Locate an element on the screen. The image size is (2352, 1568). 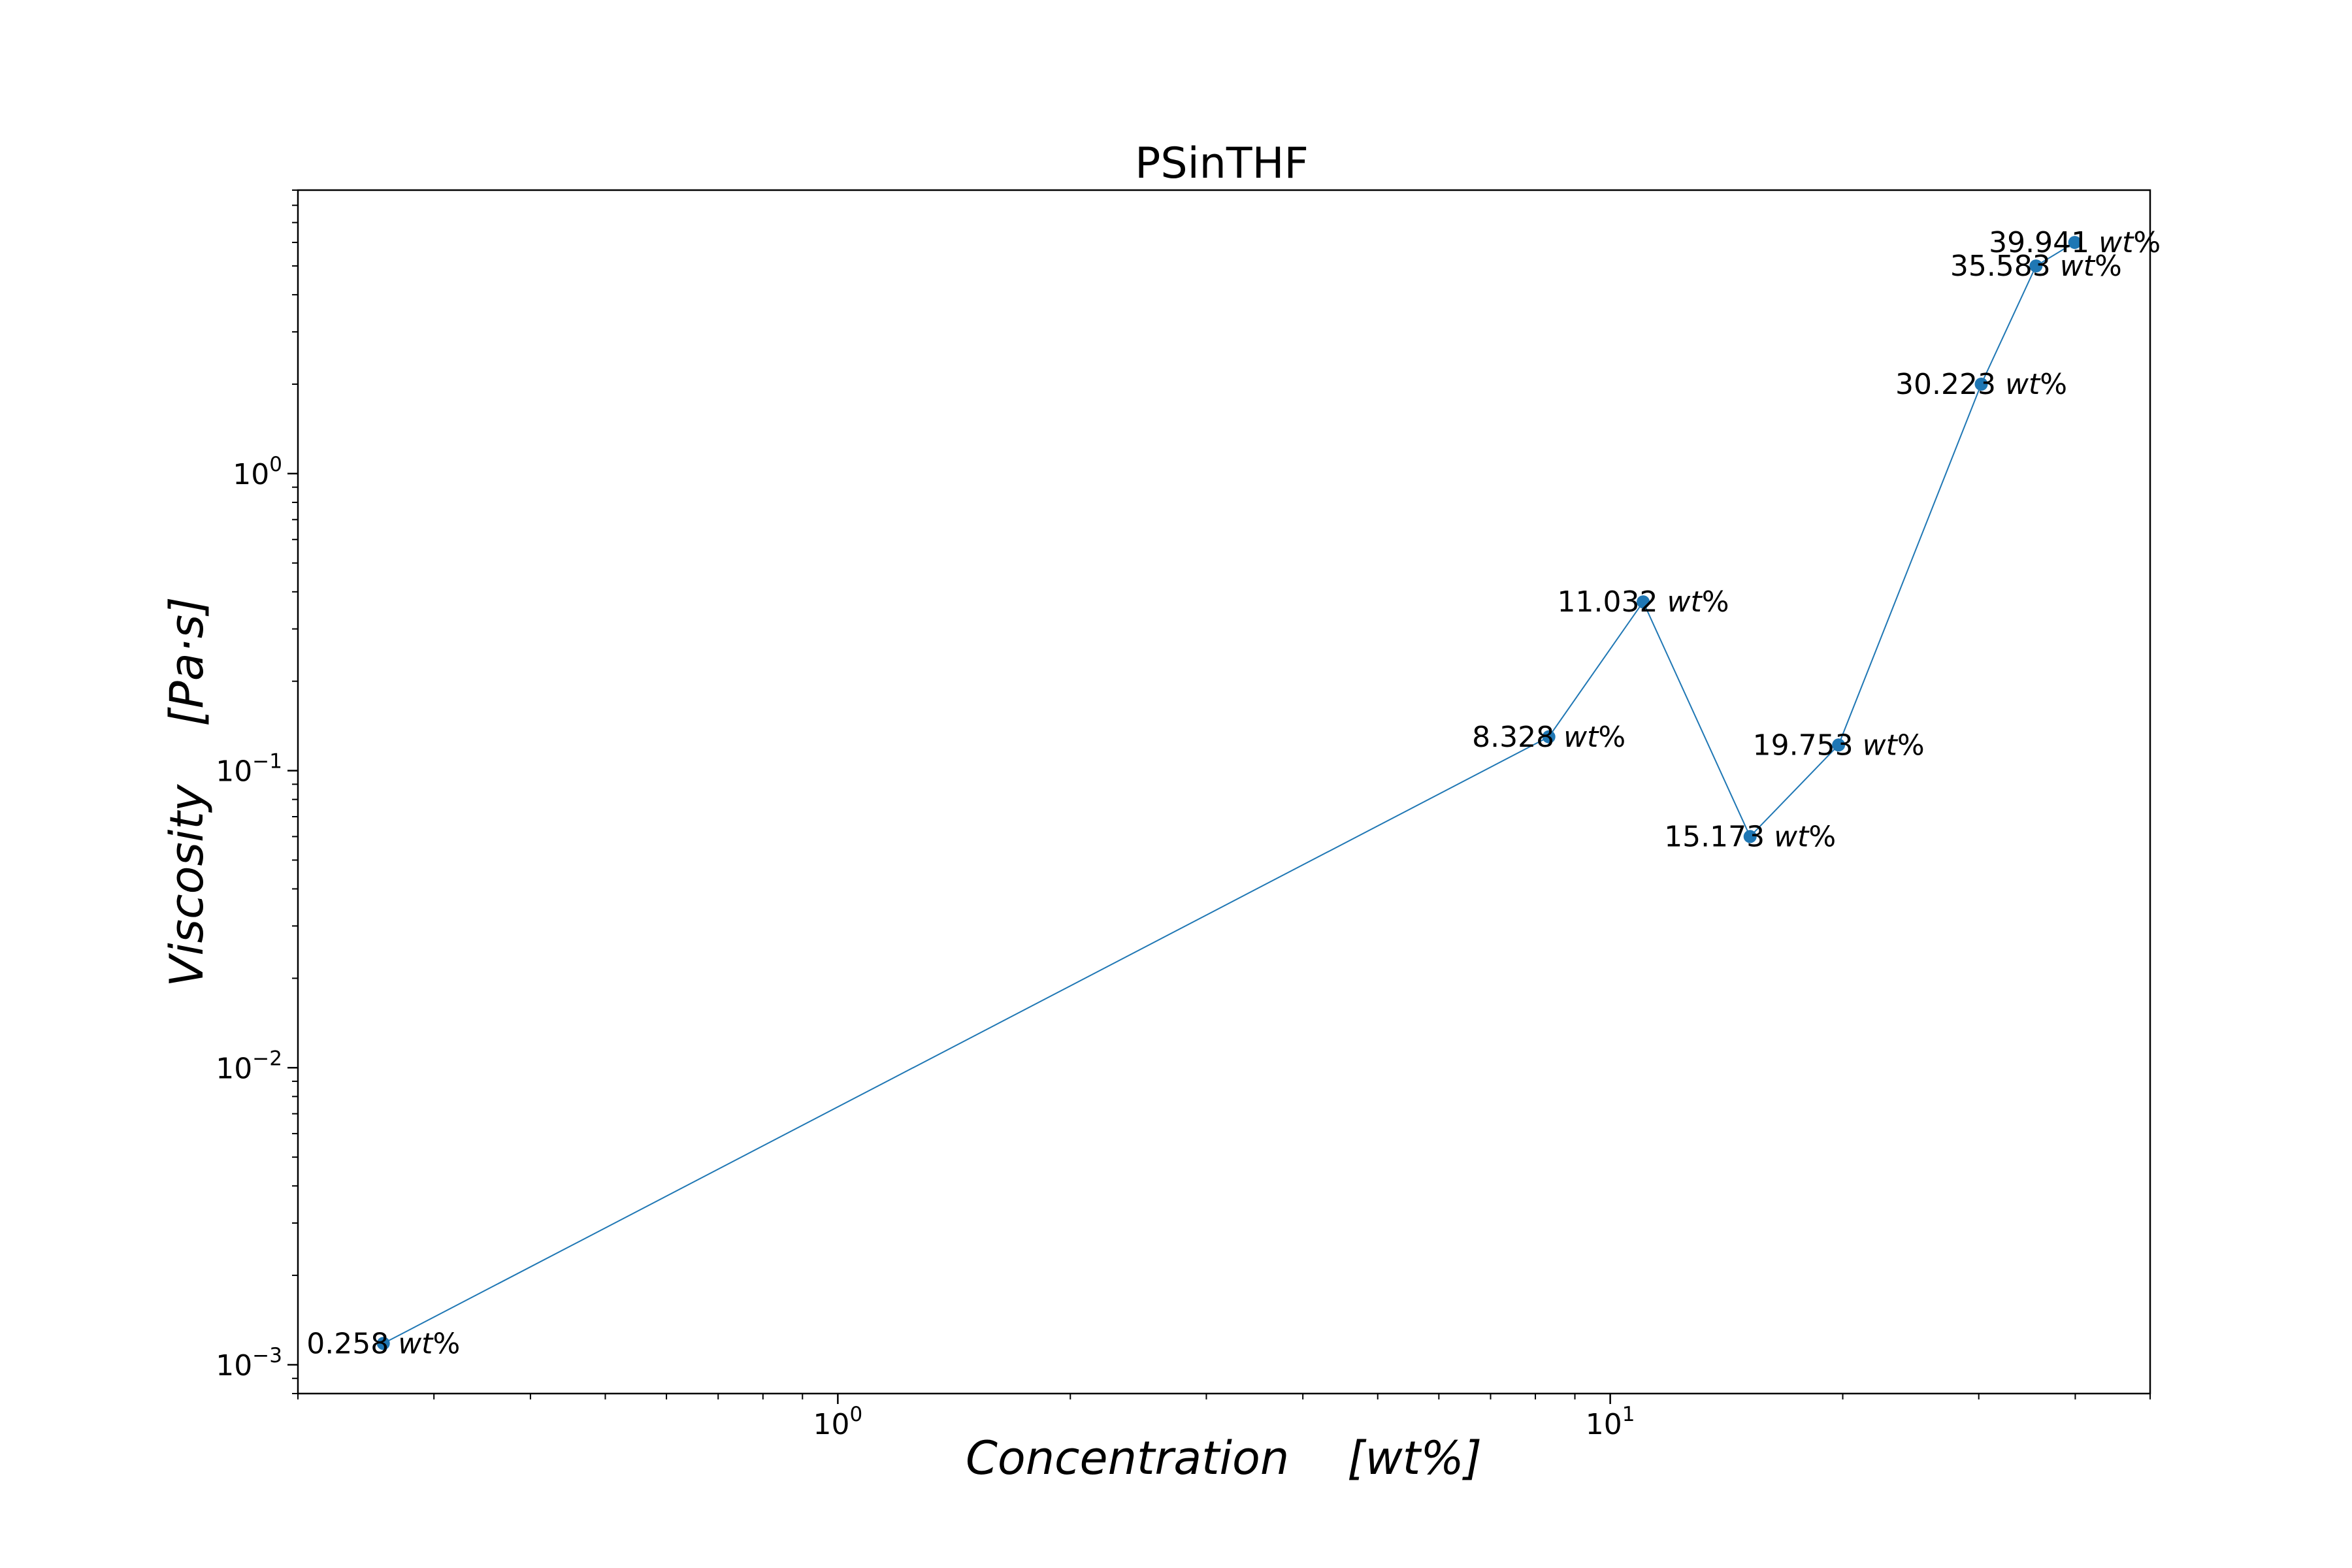
x-tick-label: 10⁰ is located at coordinates (838, 1422).